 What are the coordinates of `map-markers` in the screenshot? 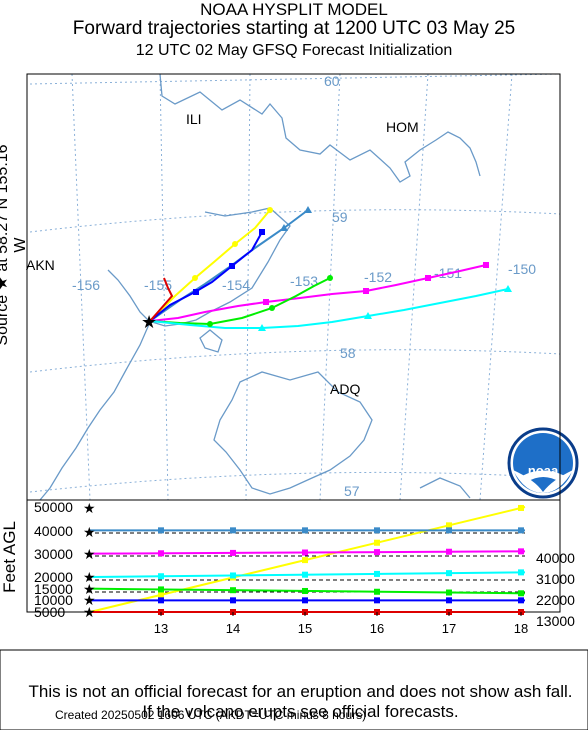 It's located at (352, 268).